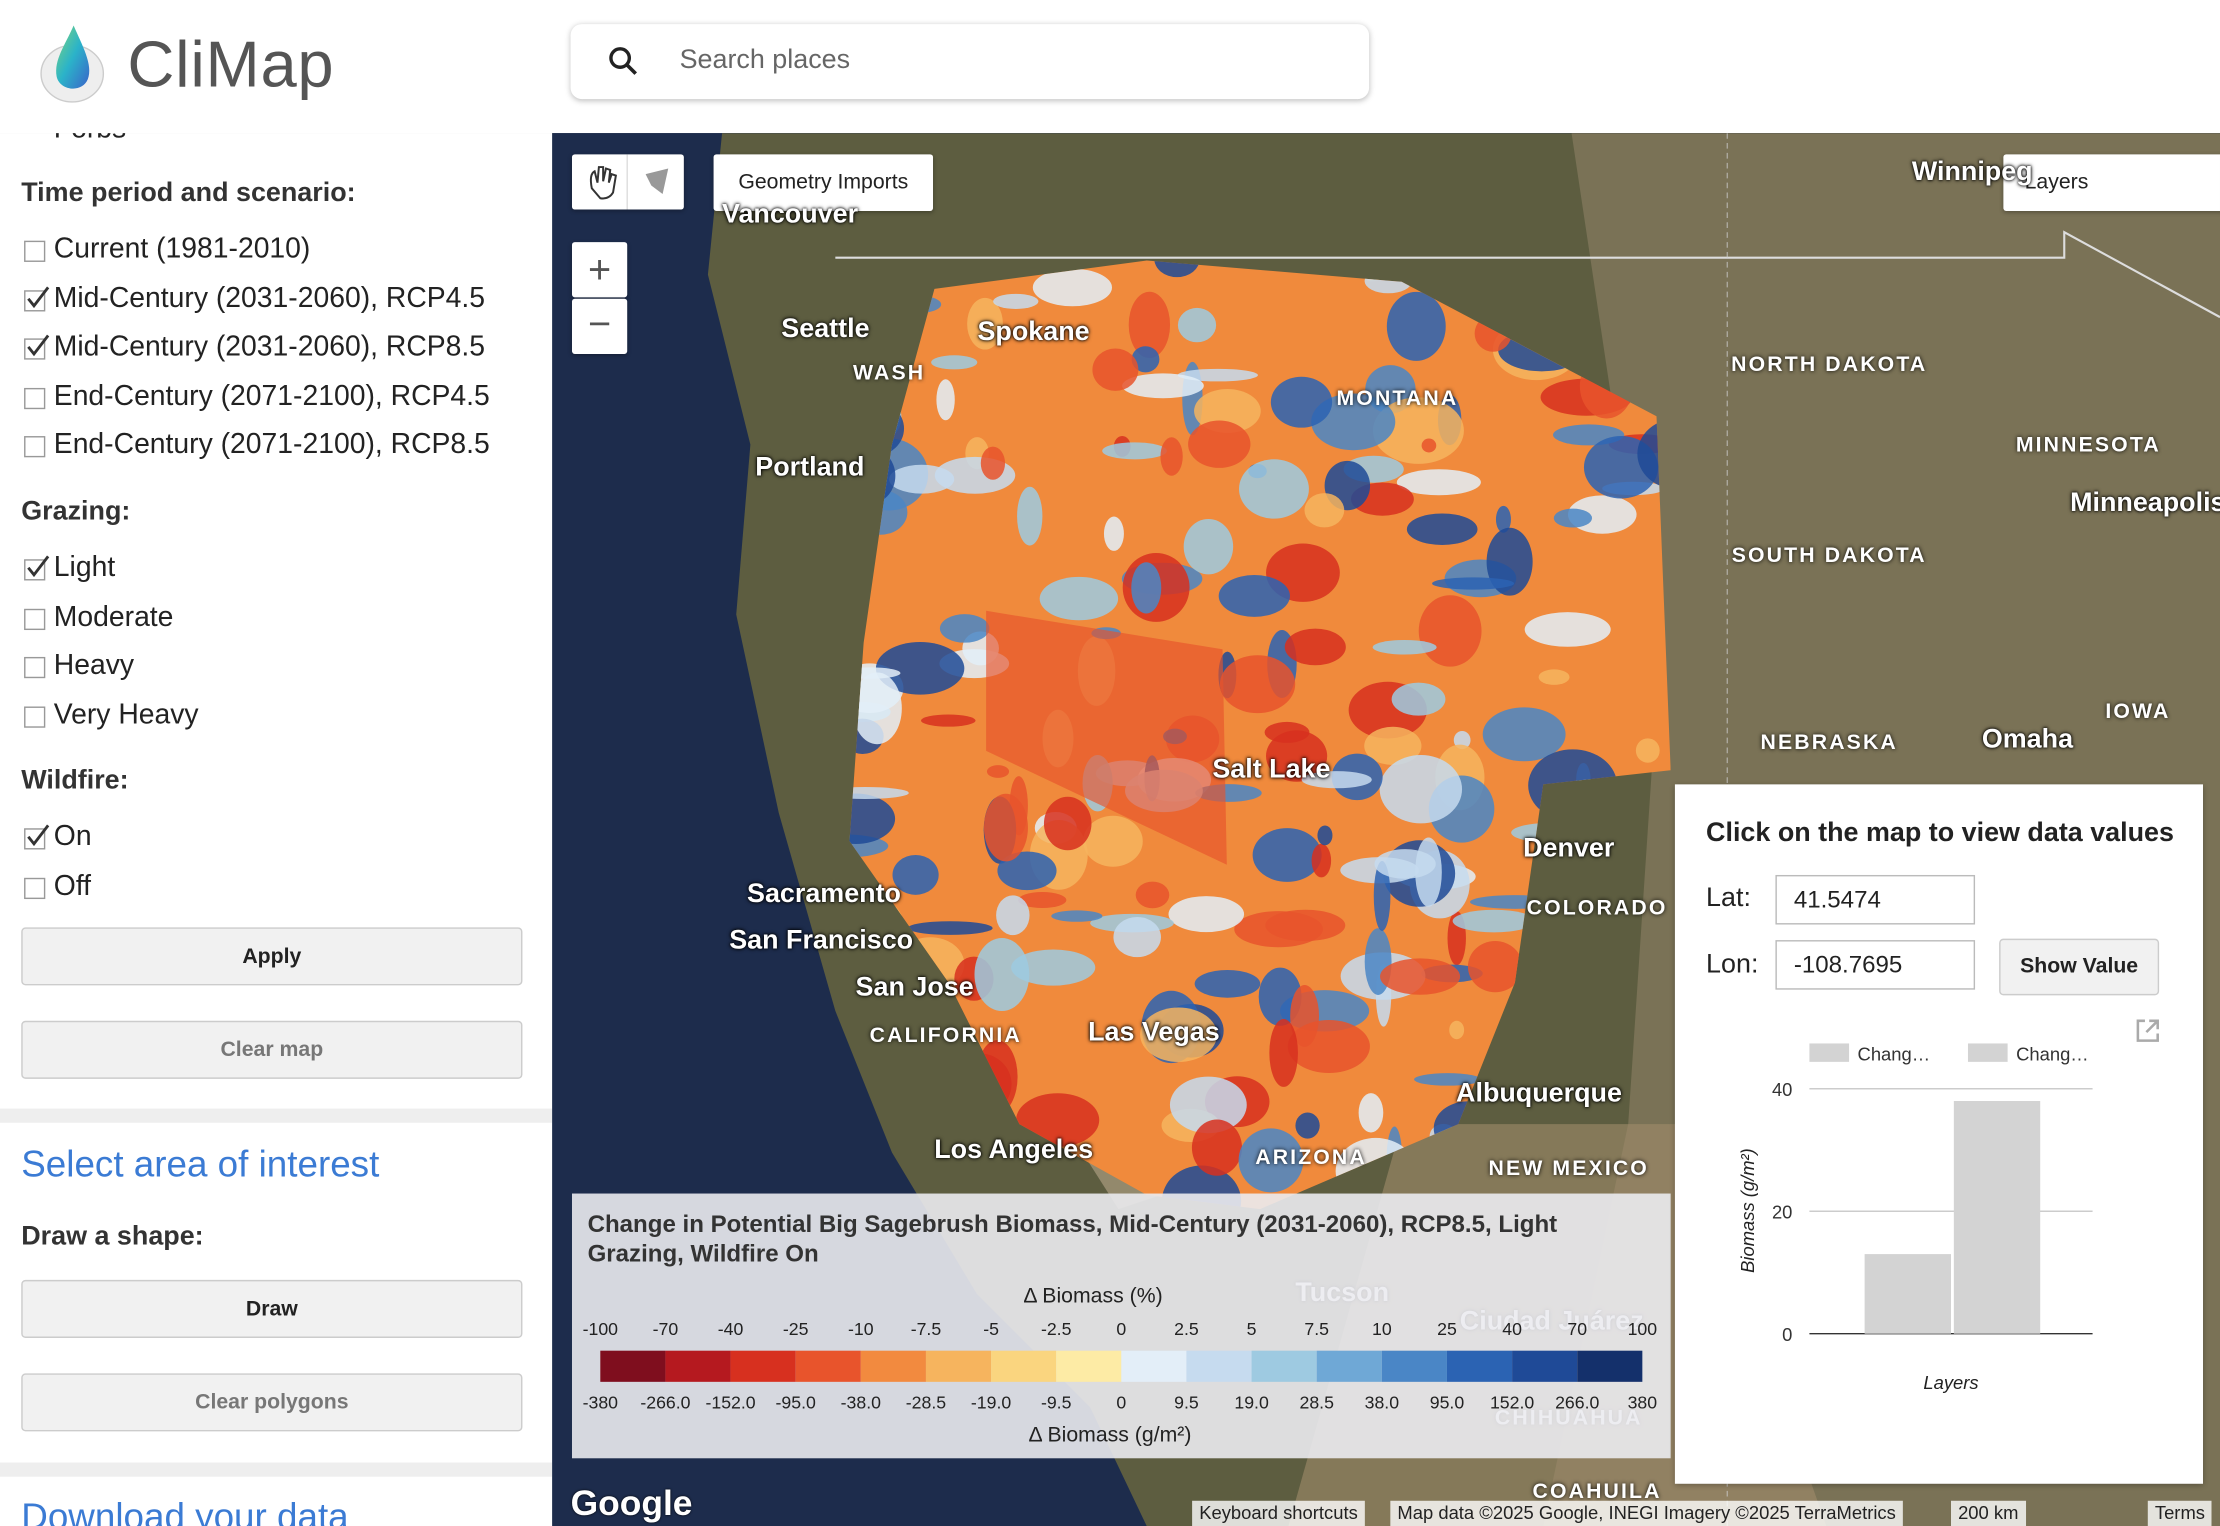 This screenshot has width=2220, height=1526. Describe the element at coordinates (72, 64) in the screenshot. I see `logo-icon` at that location.